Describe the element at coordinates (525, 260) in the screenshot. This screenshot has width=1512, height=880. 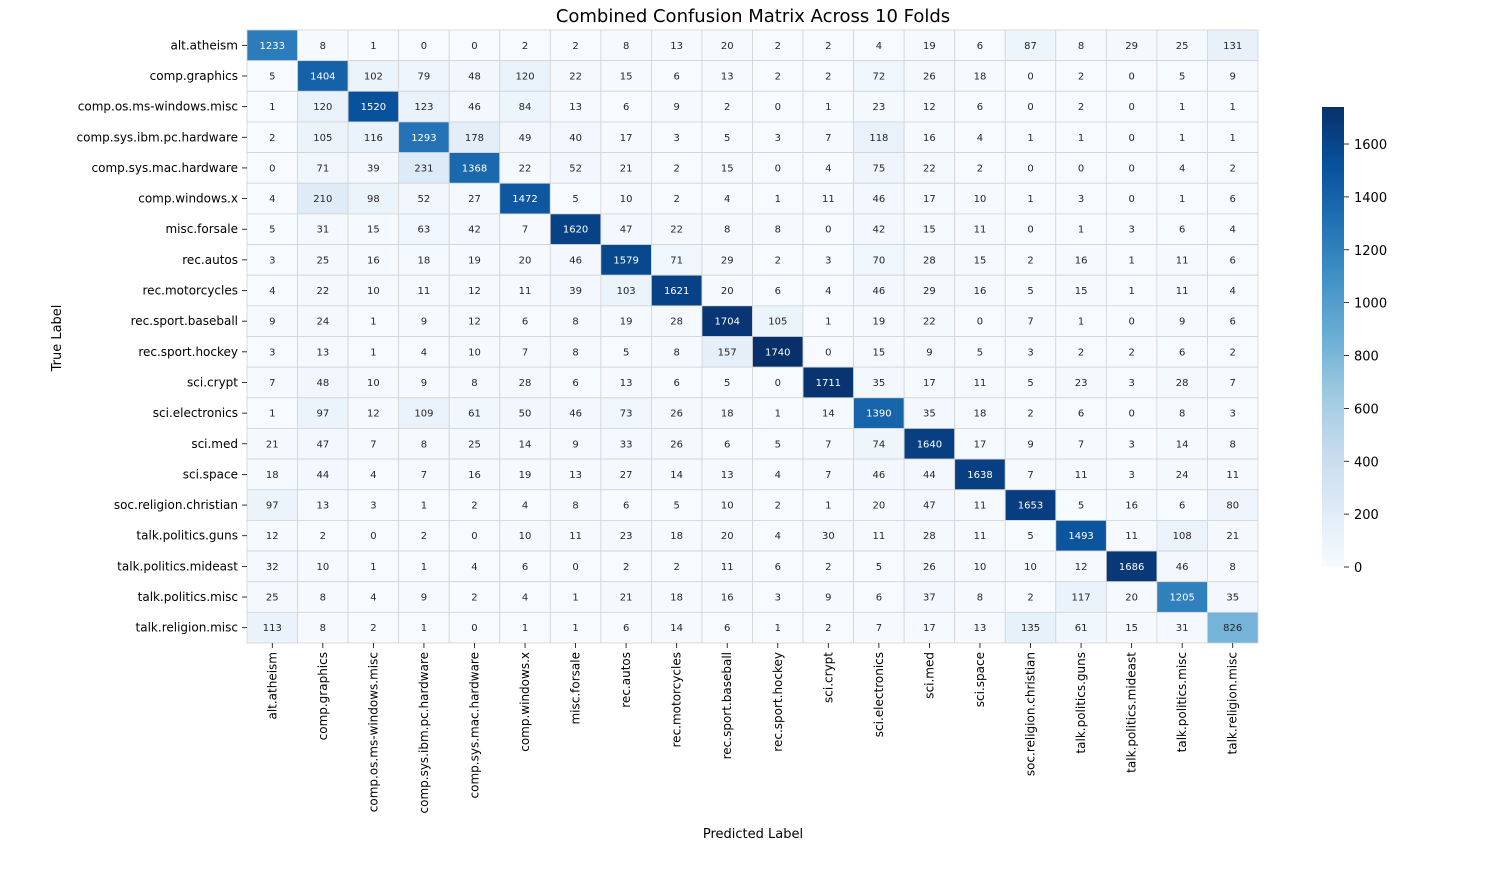
I see `cell-value-label: 20` at that location.